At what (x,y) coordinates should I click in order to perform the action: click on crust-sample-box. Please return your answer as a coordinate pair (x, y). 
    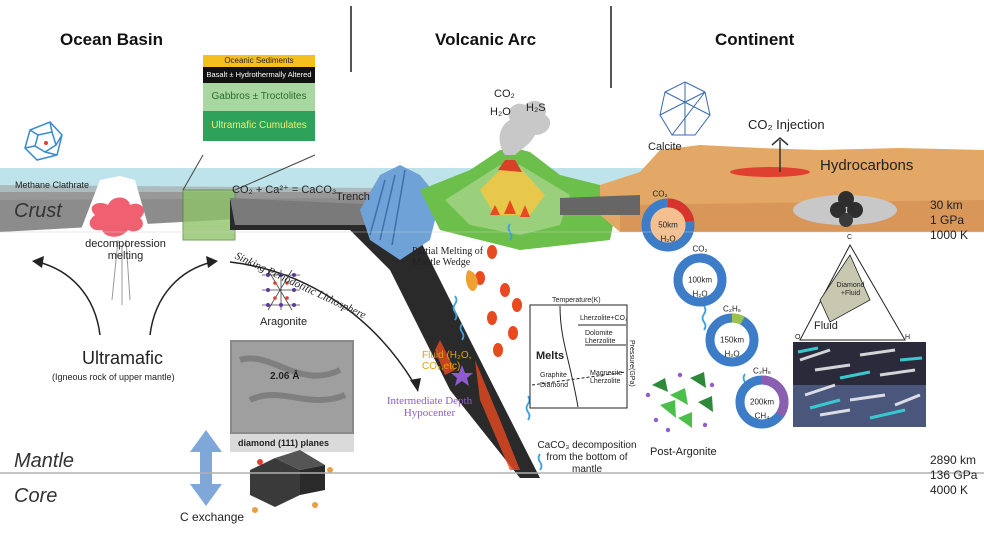
    Looking at the image, I should click on (209, 215).